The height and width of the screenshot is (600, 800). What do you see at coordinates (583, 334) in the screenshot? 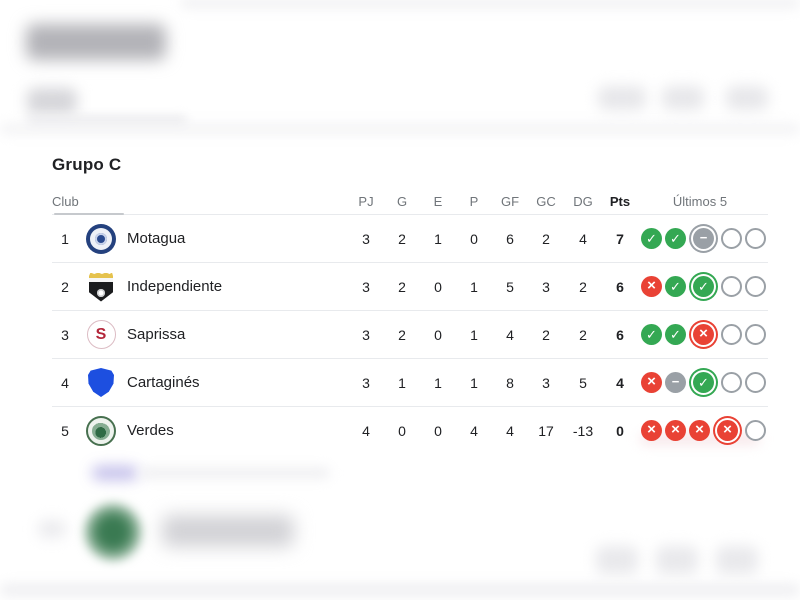
I see `stat-dg: 2` at bounding box center [583, 334].